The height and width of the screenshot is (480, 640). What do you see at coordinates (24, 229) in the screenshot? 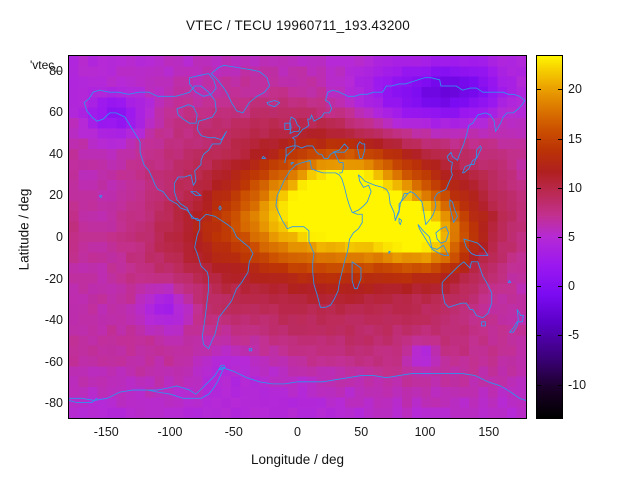
I see `y-axis-label: Latitude / deg` at bounding box center [24, 229].